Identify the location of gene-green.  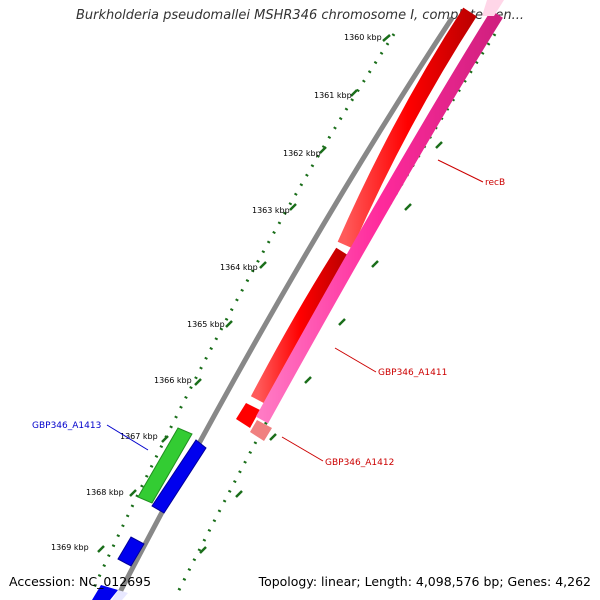
(165, 465).